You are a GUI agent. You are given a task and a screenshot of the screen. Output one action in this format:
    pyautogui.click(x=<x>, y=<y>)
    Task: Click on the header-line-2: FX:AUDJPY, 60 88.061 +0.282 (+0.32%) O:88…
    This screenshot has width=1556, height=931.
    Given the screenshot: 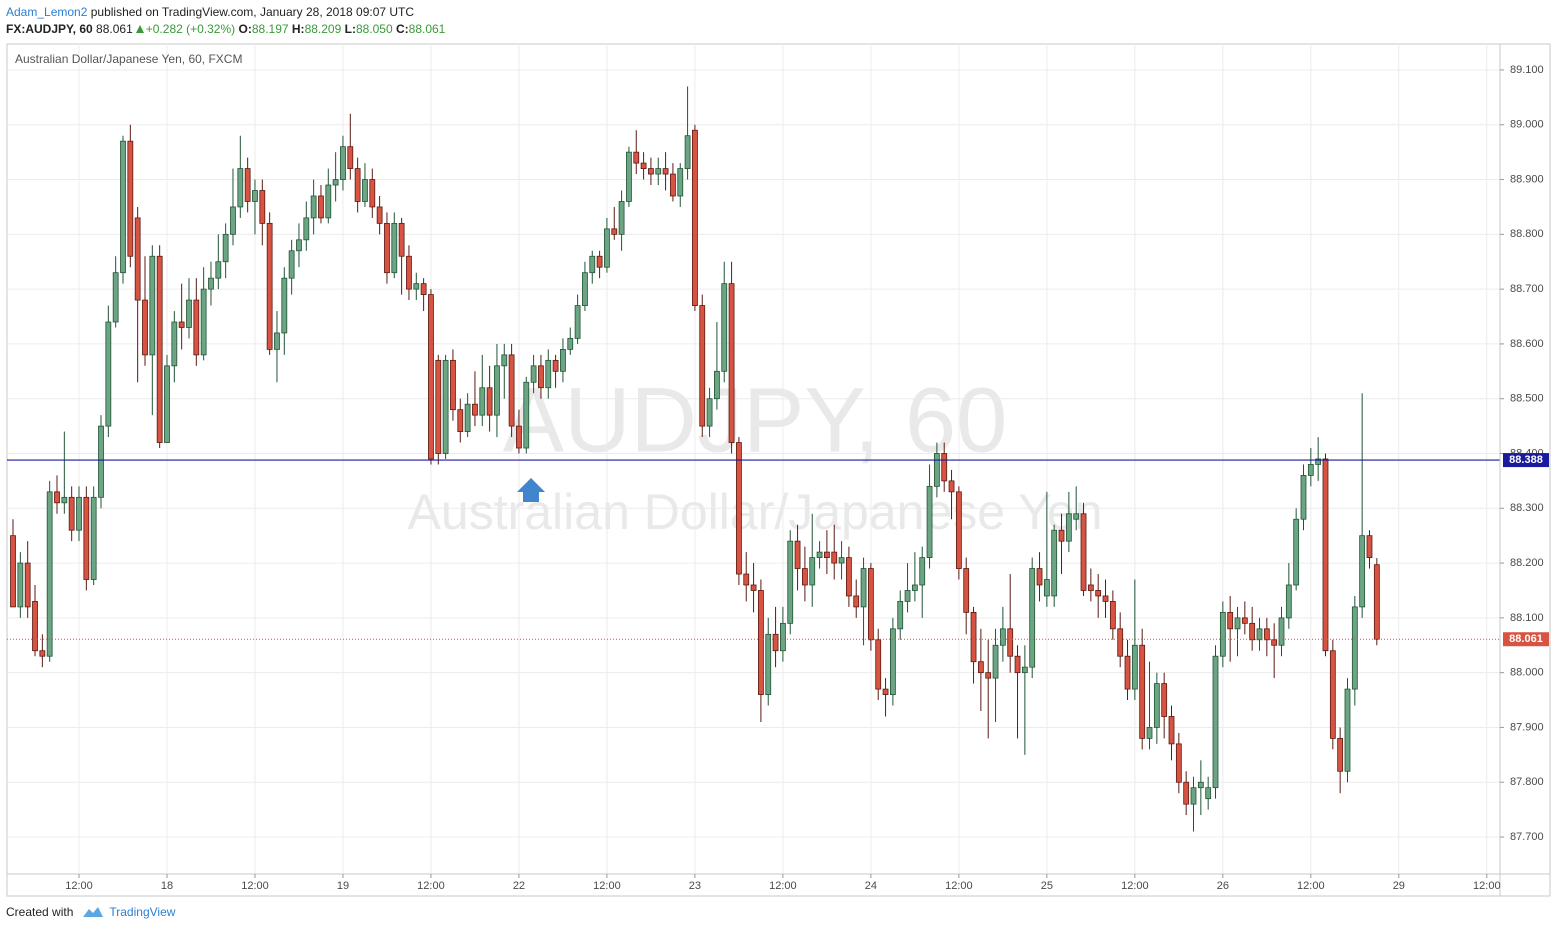 What is the action you would take?
    pyautogui.click(x=225, y=29)
    